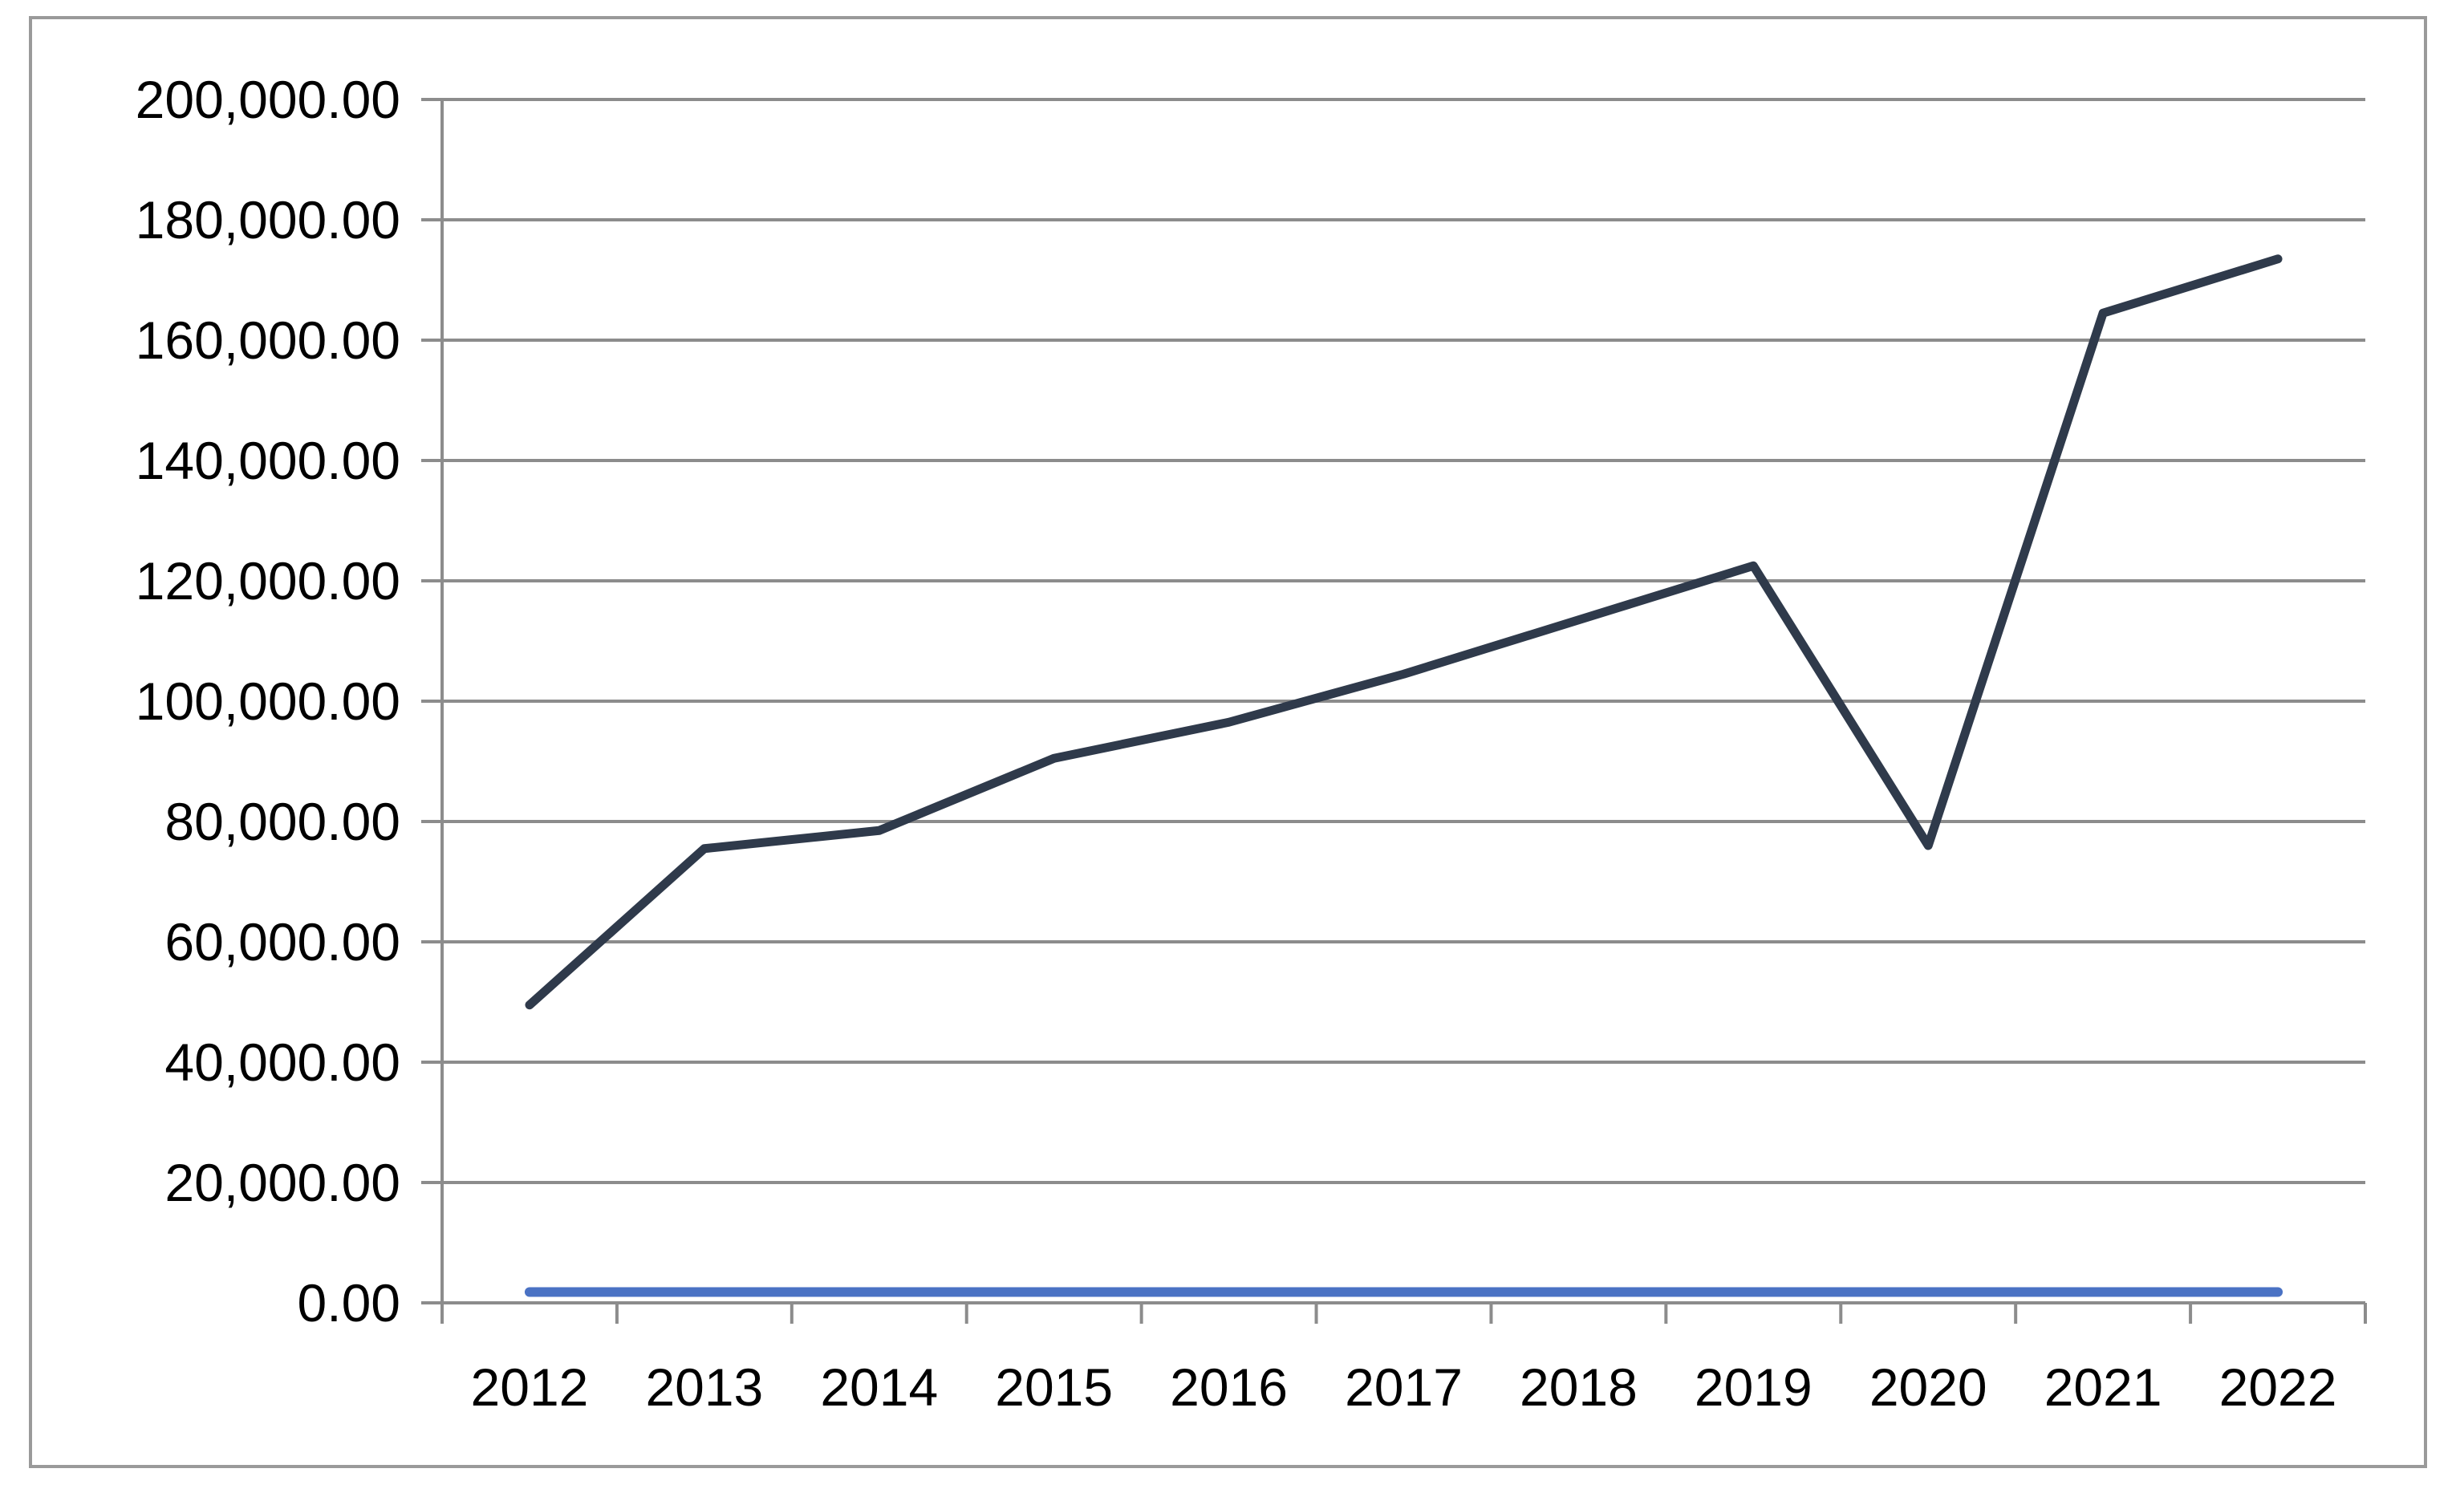  I want to click on y-tick-label-10: 200,000.00, so click(268, 99).